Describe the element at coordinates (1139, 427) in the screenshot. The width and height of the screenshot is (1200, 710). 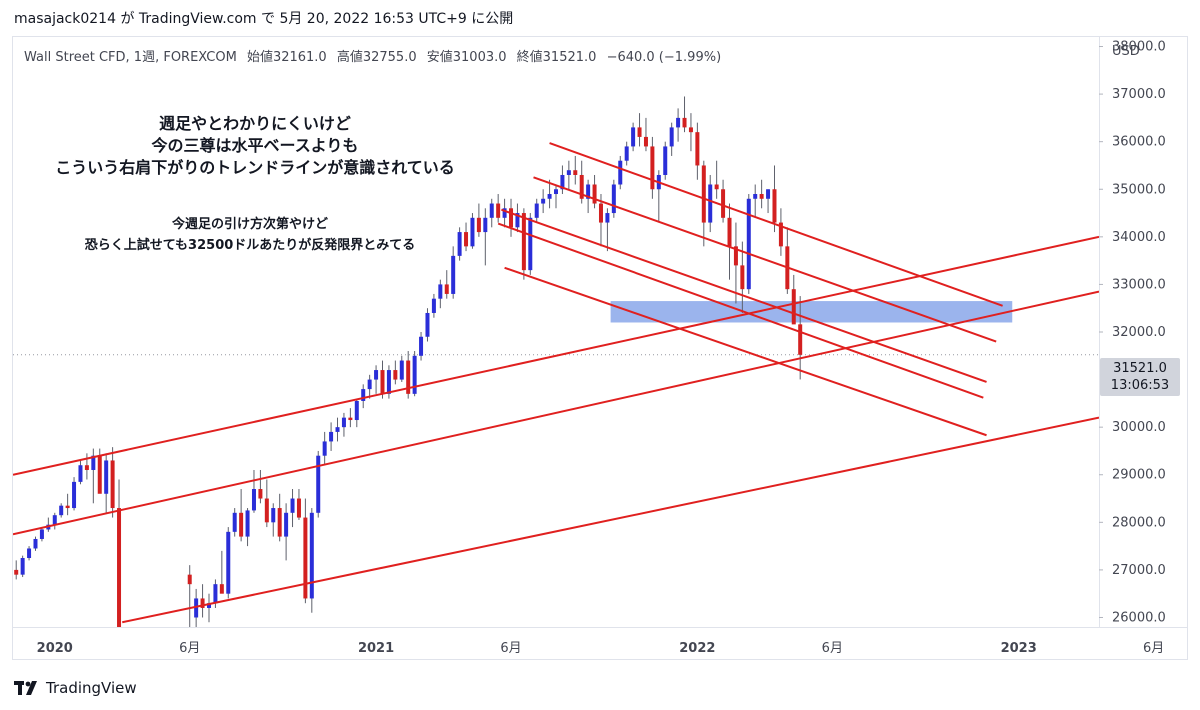
I see `y-tick-label: 30000.0` at that location.